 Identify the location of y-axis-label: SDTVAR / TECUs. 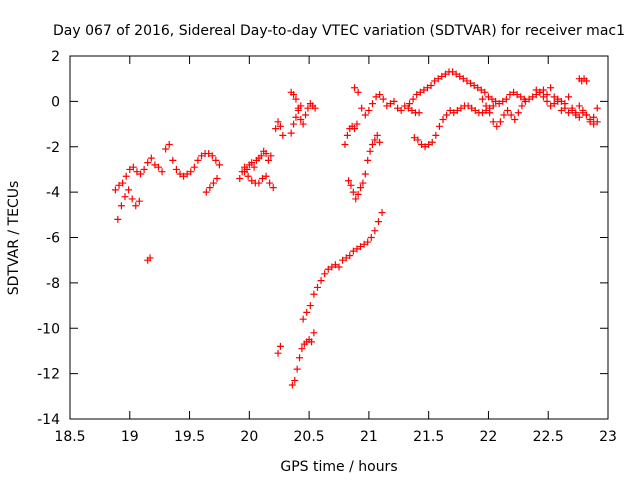
(14, 238).